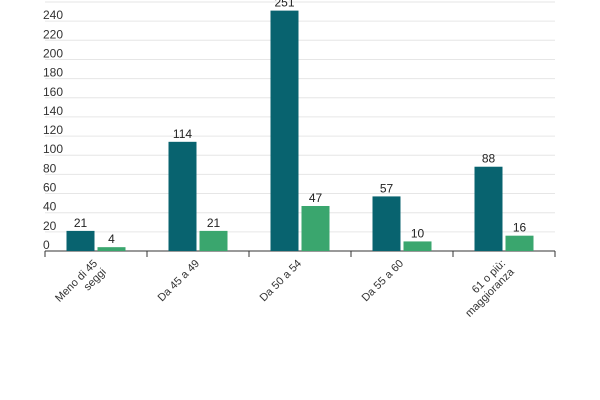 The image size is (600, 400). Describe the element at coordinates (53, 130) in the screenshot. I see `y-tick-label: 120` at that location.